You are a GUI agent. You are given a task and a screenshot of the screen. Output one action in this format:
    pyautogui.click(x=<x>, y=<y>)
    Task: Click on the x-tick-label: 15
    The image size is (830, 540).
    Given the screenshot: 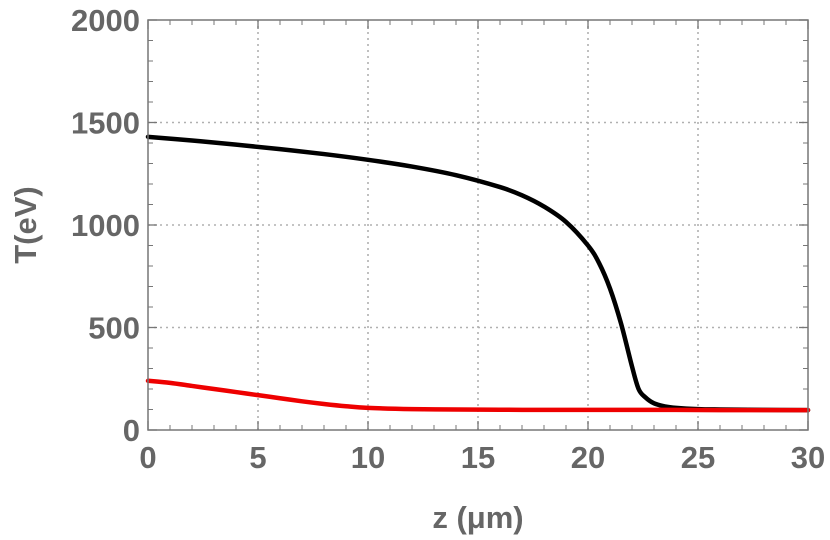 What is the action you would take?
    pyautogui.click(x=478, y=457)
    